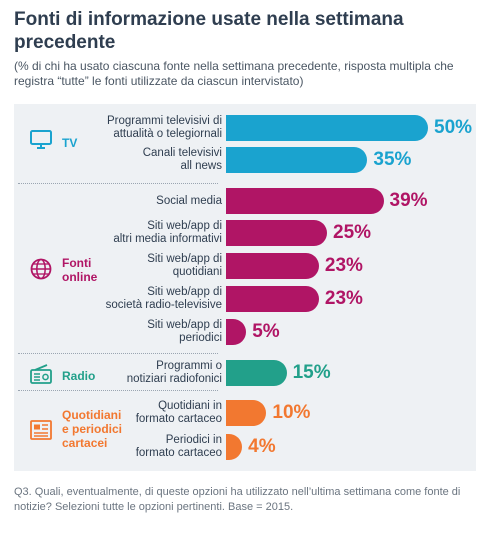 The width and height of the screenshot is (492, 540). What do you see at coordinates (41, 432) in the screenshot?
I see `newspaper-icon` at bounding box center [41, 432].